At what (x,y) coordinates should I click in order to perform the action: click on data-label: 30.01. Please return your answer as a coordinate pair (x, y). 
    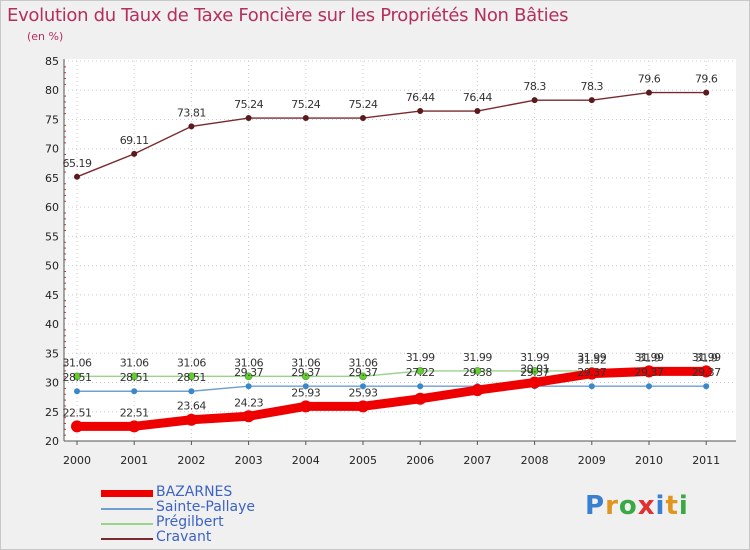
    Looking at the image, I should click on (534, 368).